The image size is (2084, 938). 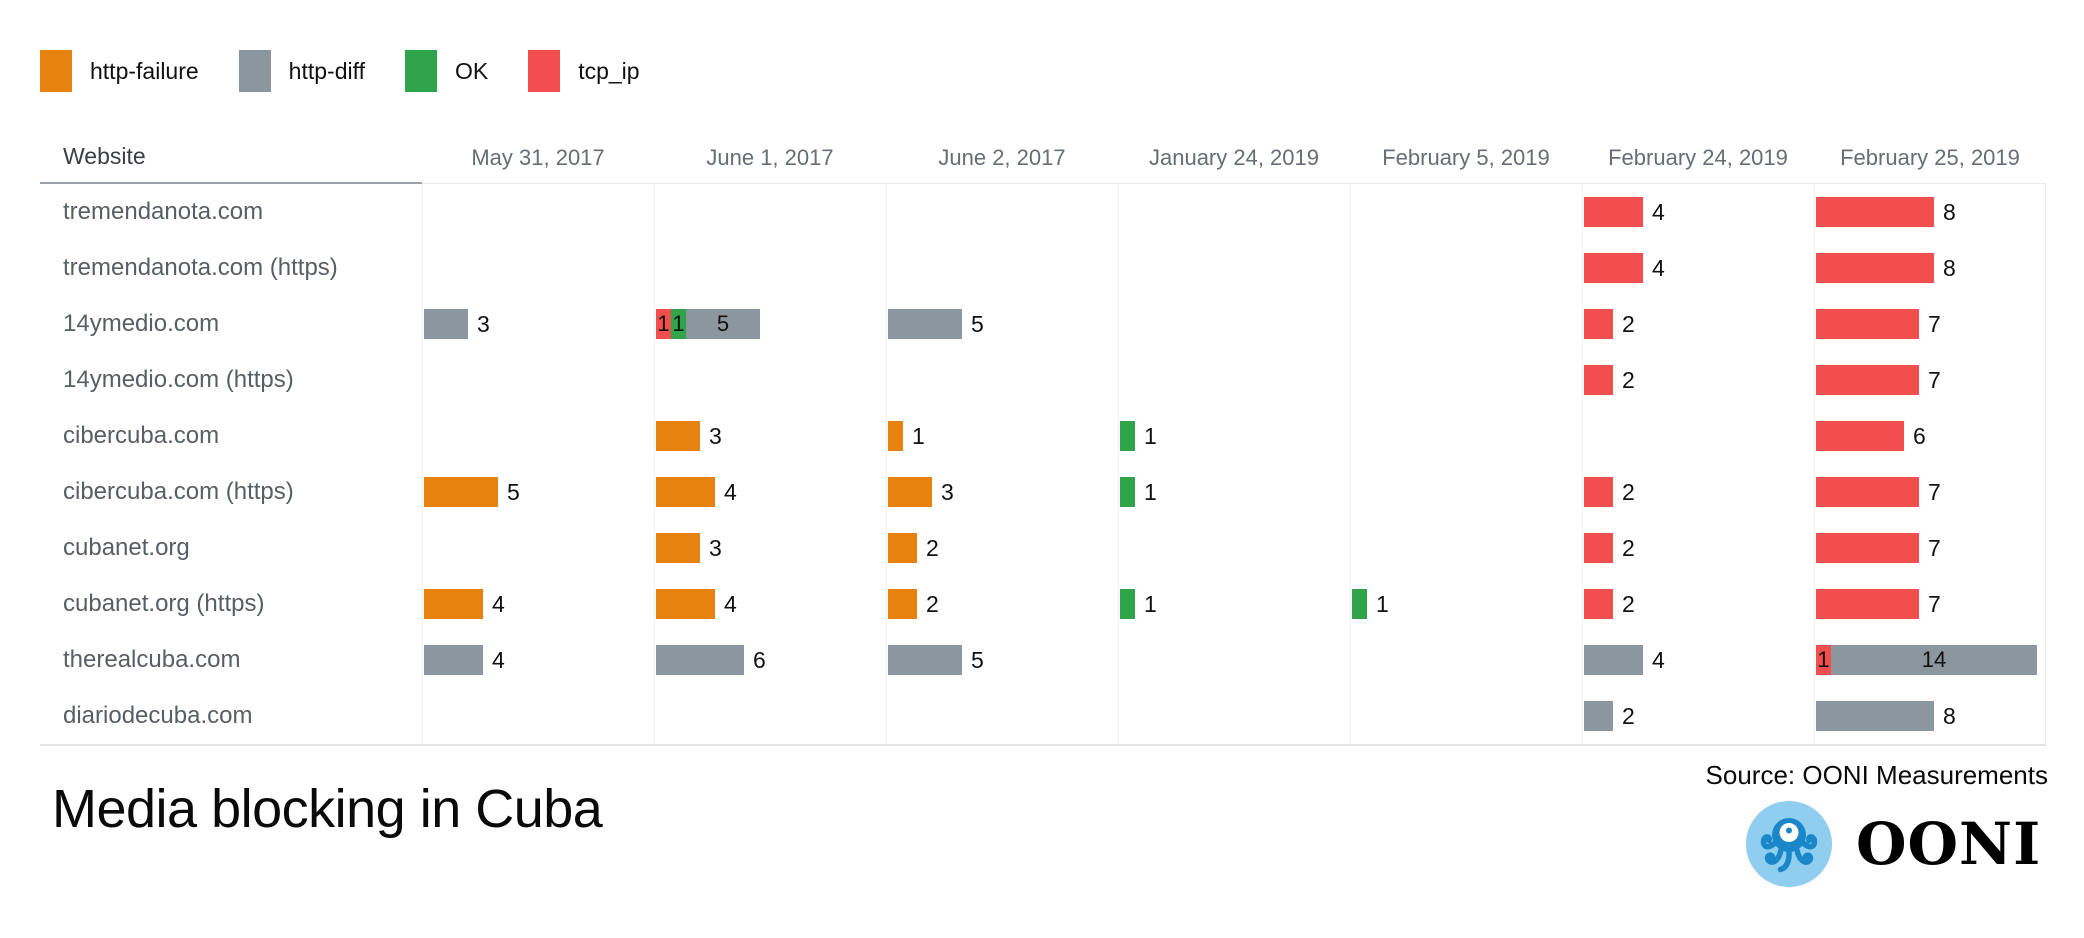 I want to click on website-label: cibercuba.com (https), so click(x=178, y=491).